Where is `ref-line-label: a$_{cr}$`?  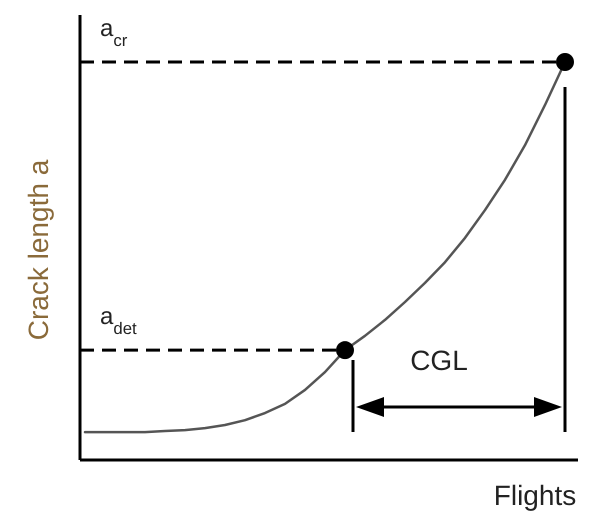
ref-line-label: a$_{cr}$ is located at coordinates (114, 32).